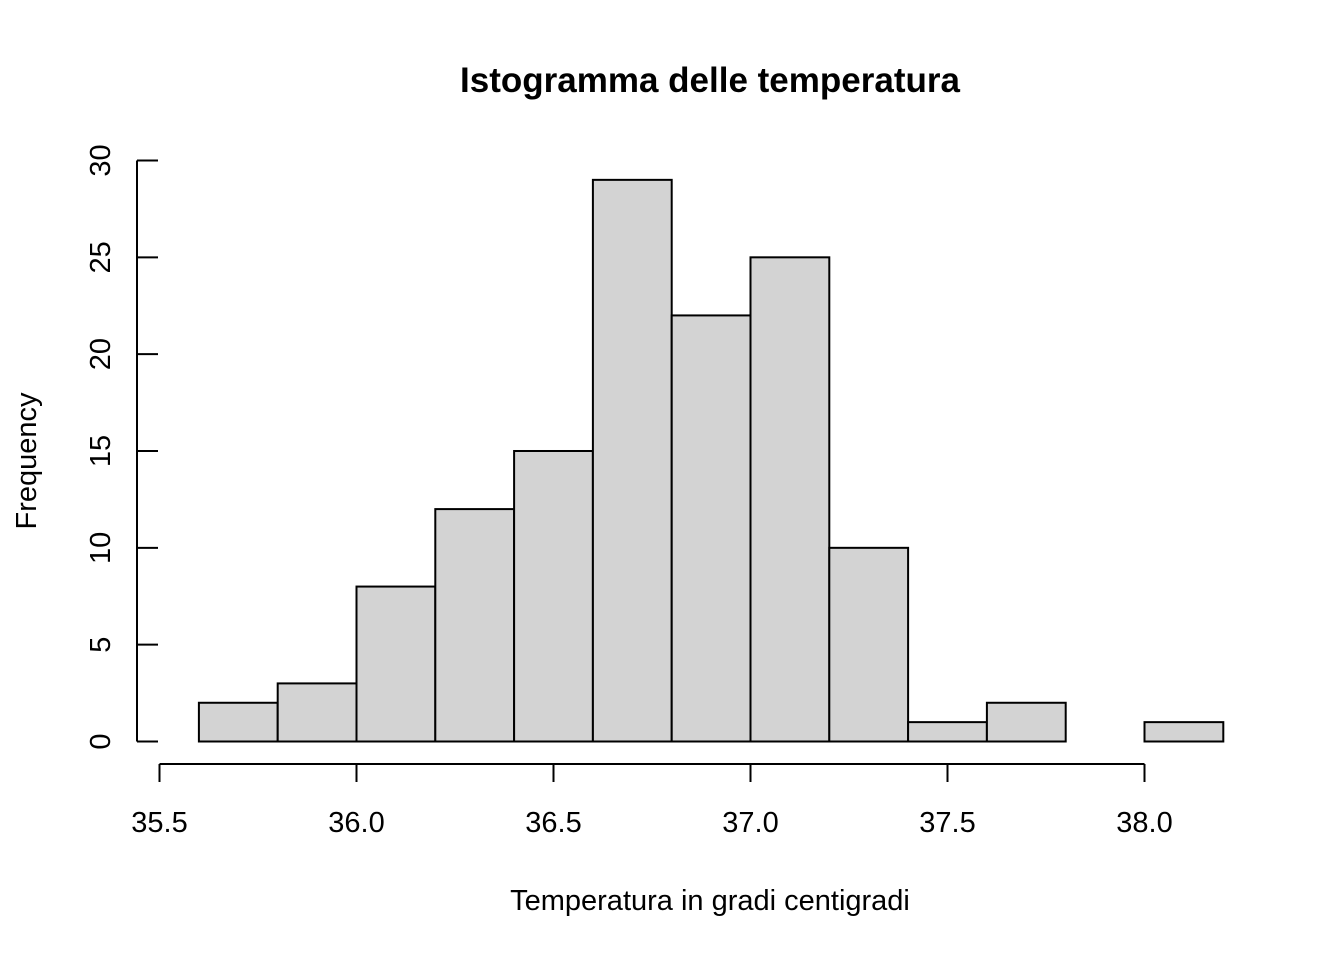 This screenshot has height=960, width=1344. What do you see at coordinates (159, 823) in the screenshot?
I see `x-tick-label-0: 35.5` at bounding box center [159, 823].